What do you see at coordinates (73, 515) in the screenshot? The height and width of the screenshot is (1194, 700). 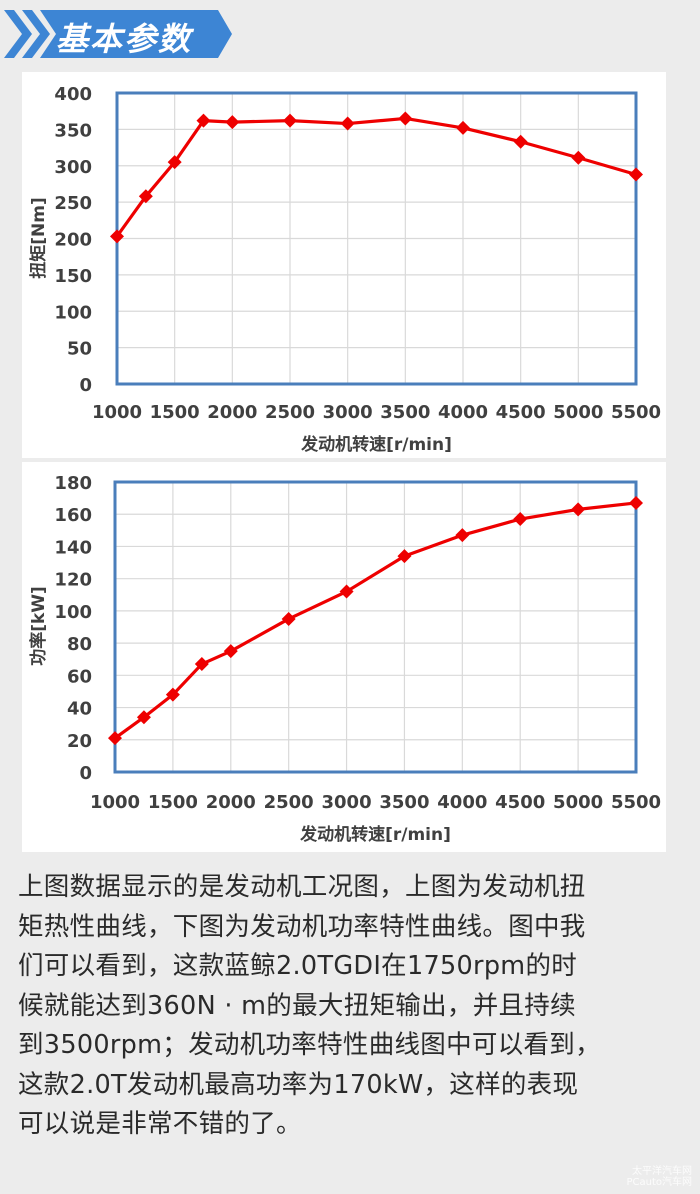 I see `svg-text: 160` at bounding box center [73, 515].